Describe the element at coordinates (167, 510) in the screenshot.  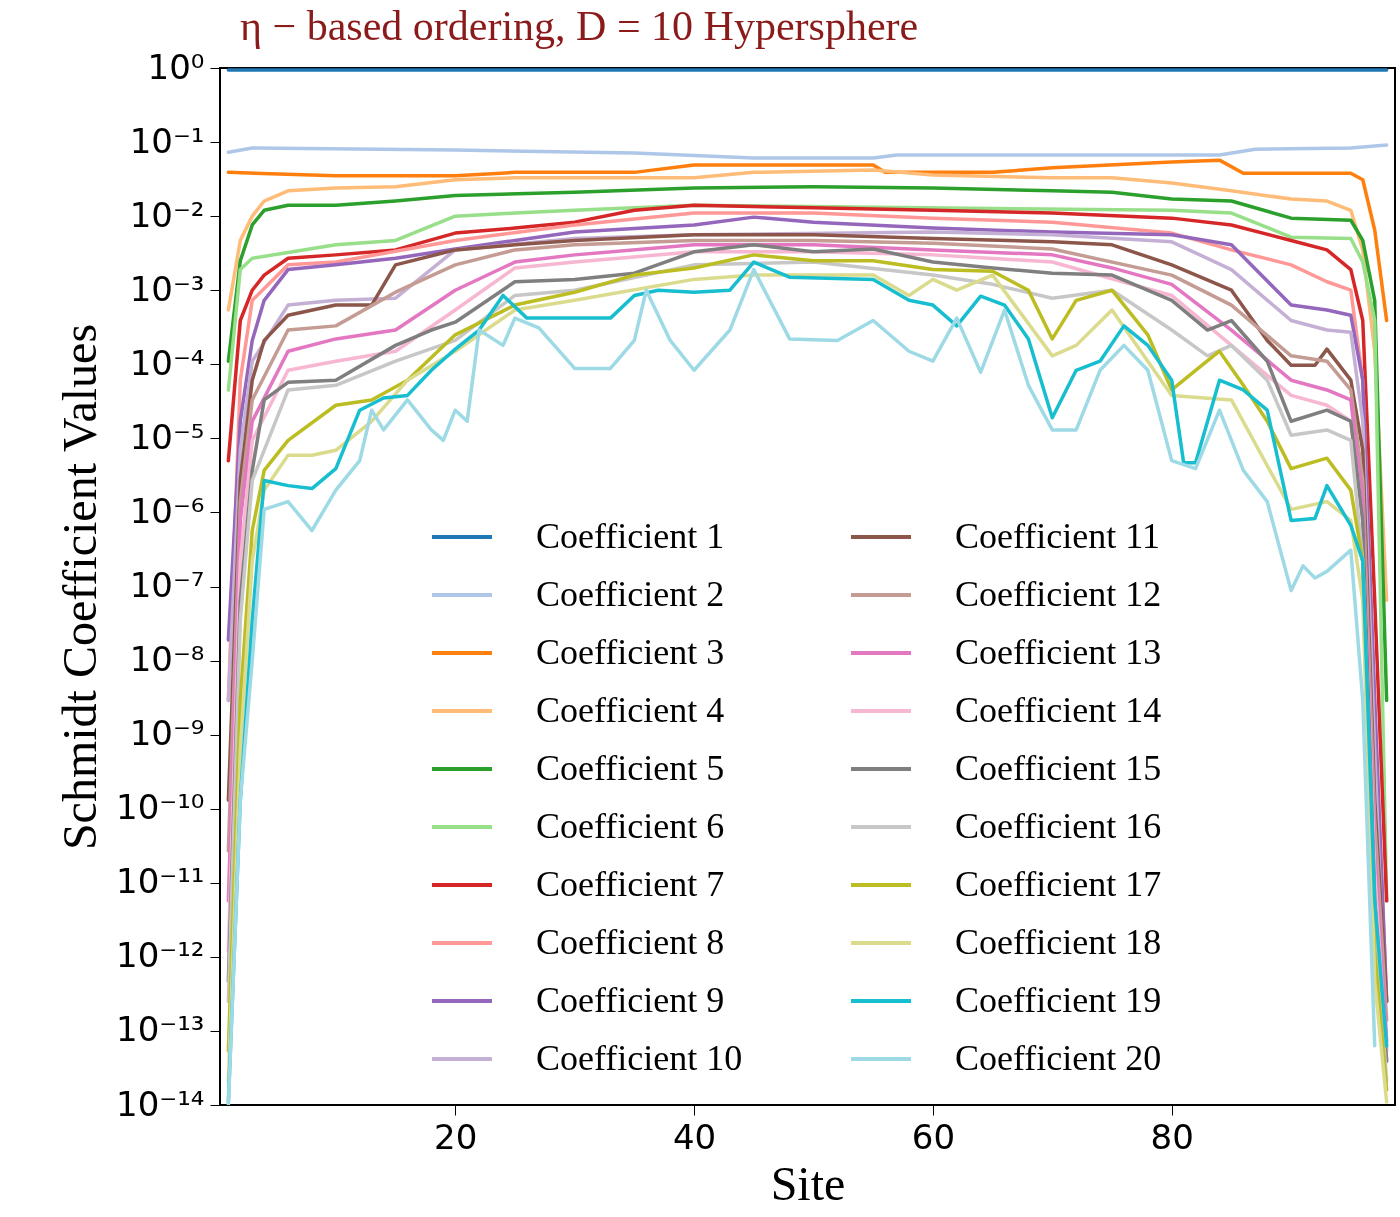
I see `y-tick-label: 10⁻⁶` at that location.